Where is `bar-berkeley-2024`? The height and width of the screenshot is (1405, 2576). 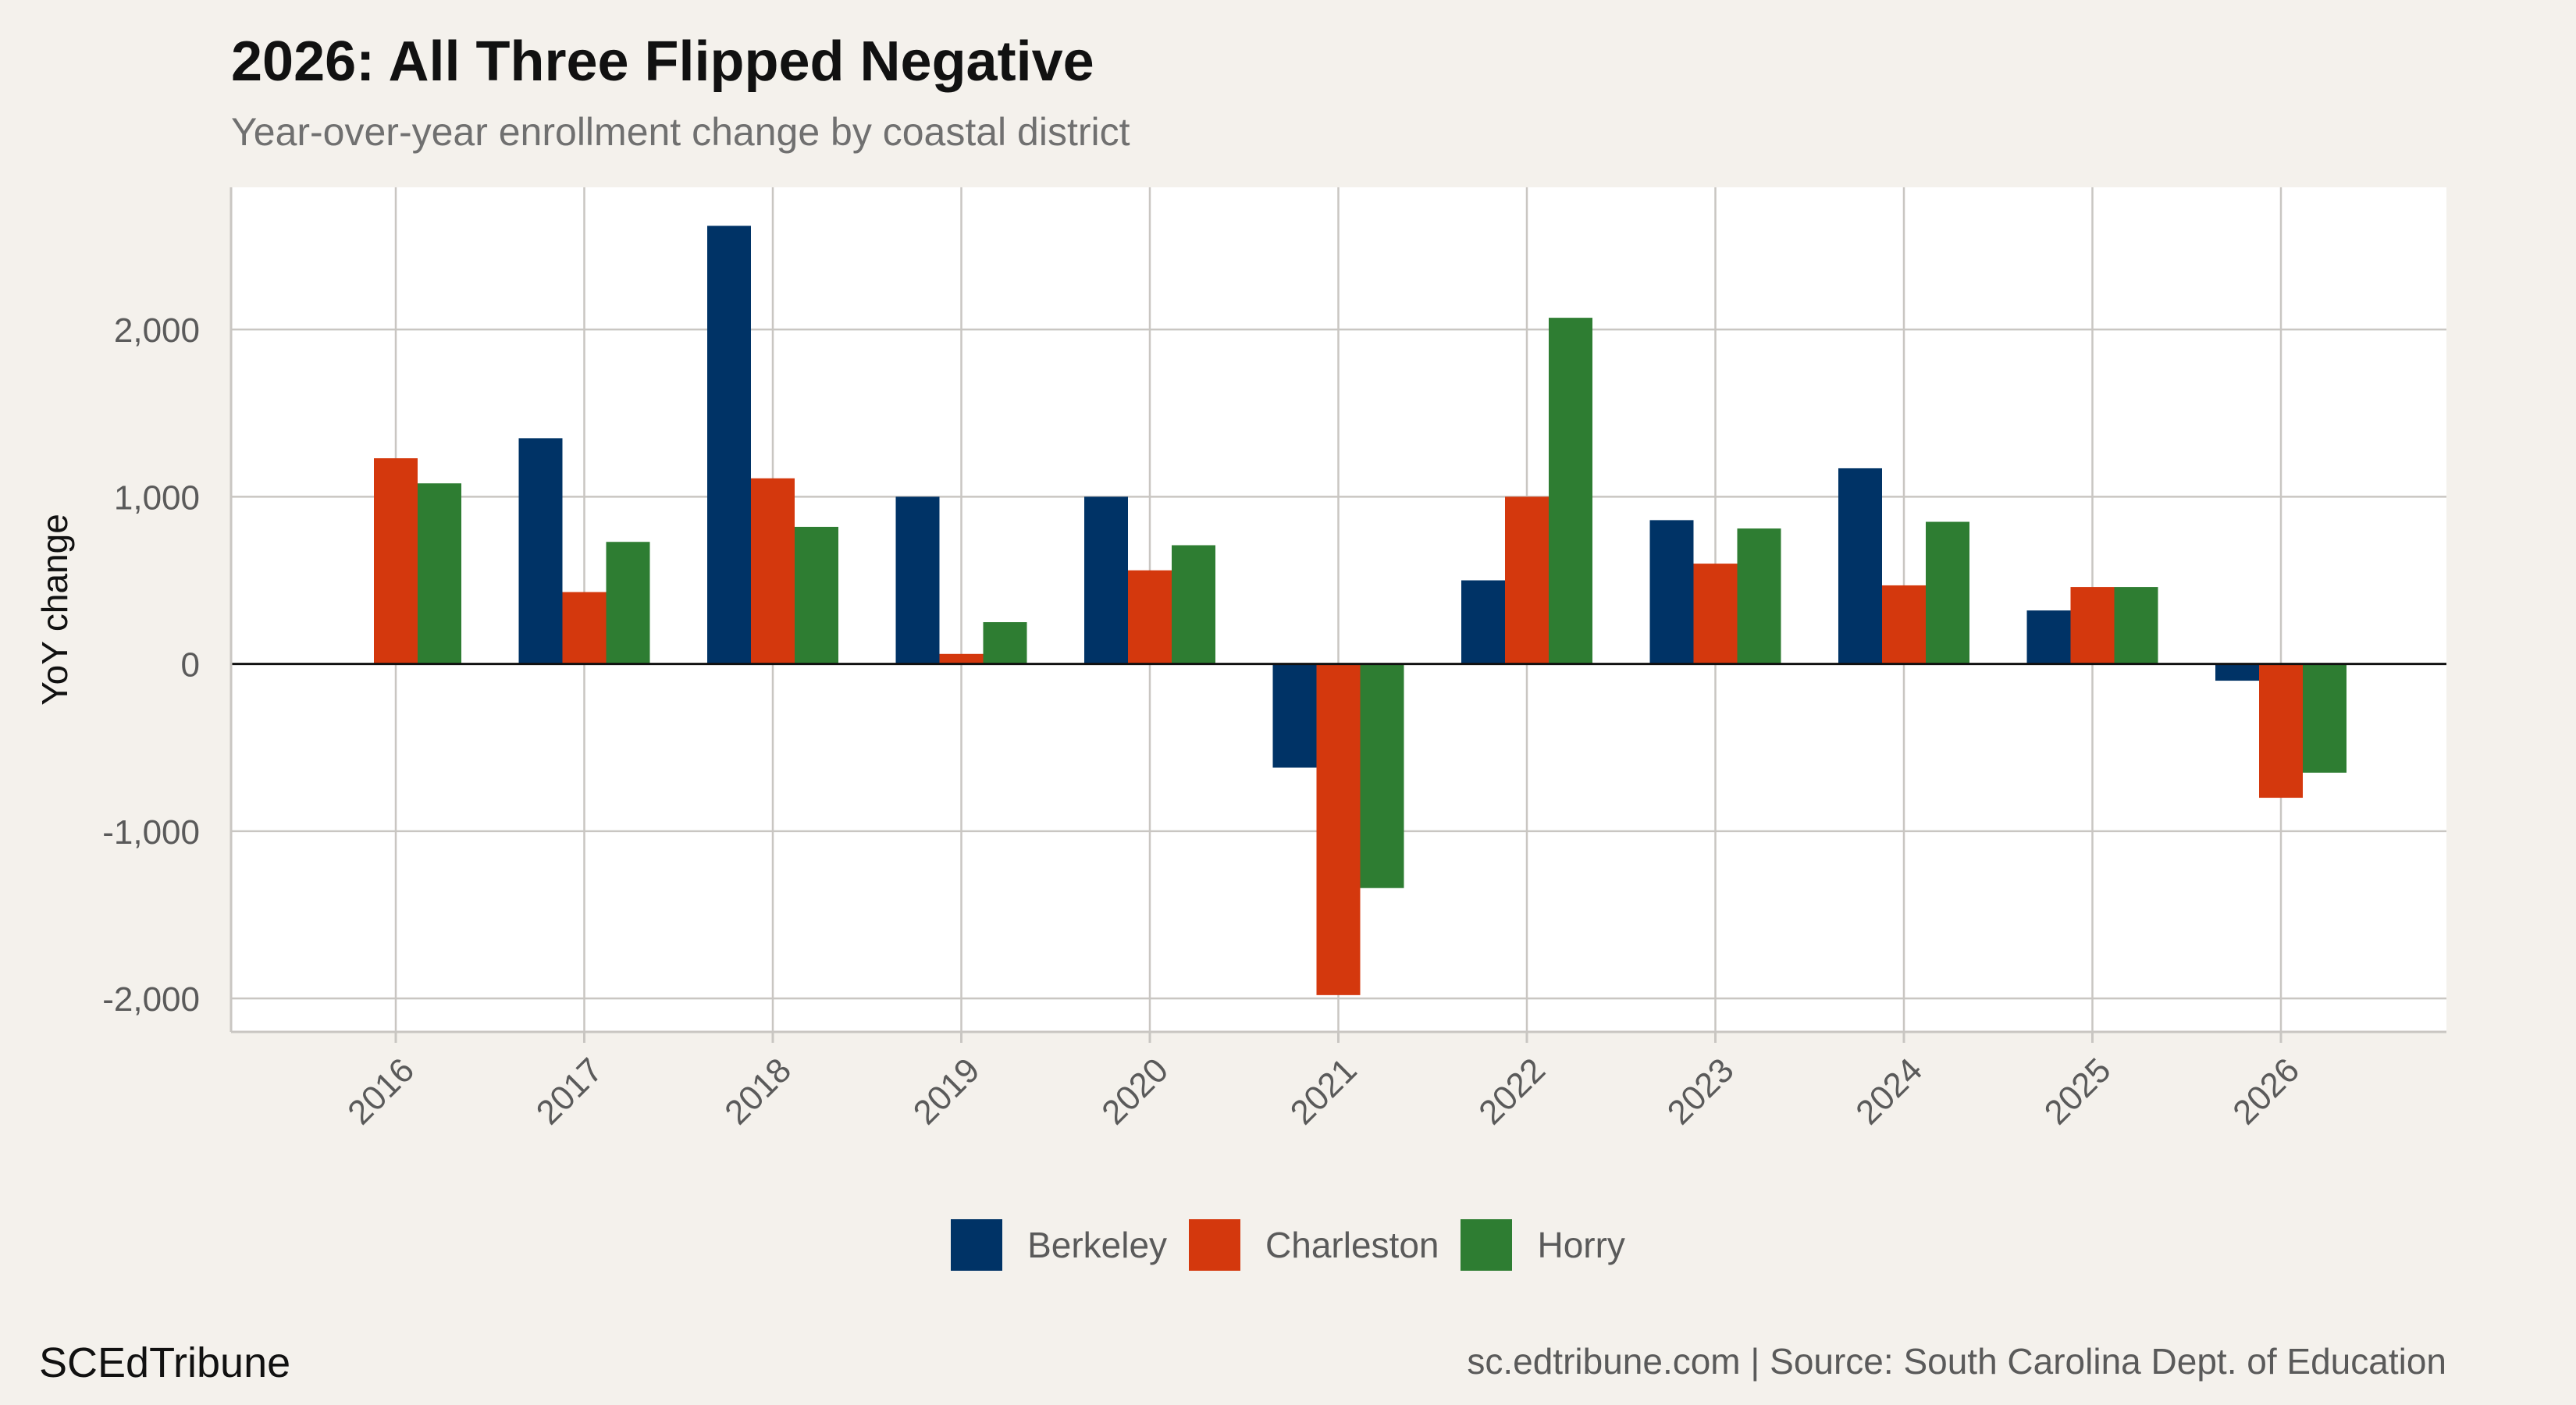
bar-berkeley-2024 is located at coordinates (1860, 566).